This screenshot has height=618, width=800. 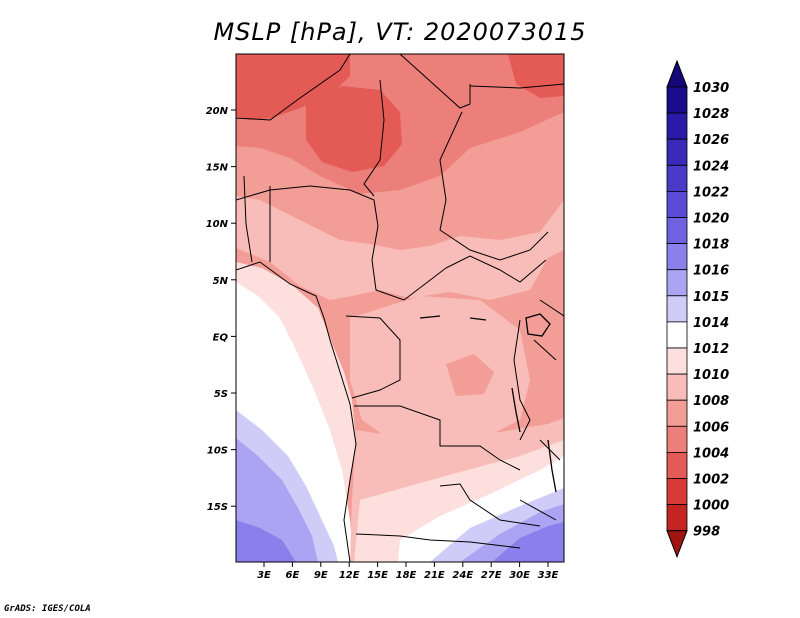 I want to click on field-1008hpa-congo-core, so click(x=470, y=375).